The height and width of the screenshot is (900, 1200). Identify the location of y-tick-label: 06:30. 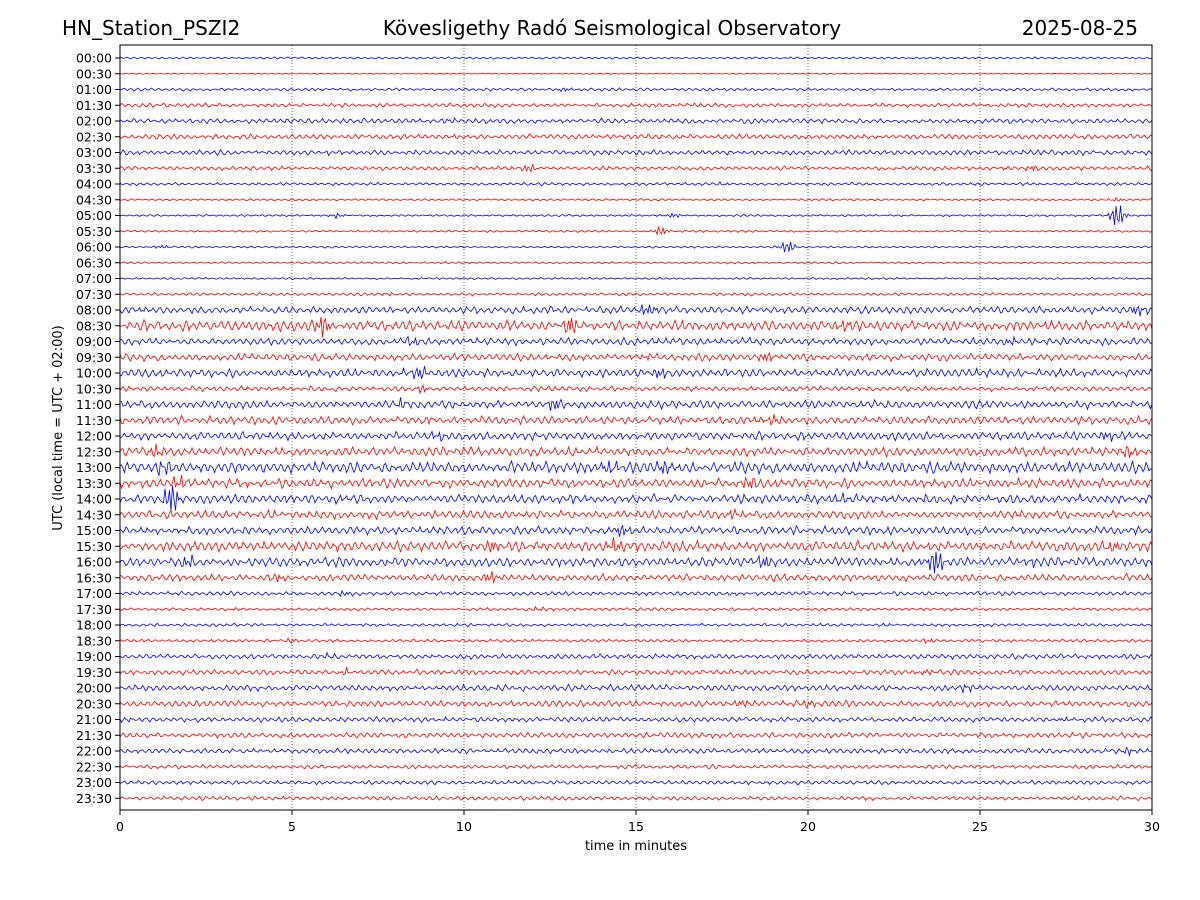
(94, 262).